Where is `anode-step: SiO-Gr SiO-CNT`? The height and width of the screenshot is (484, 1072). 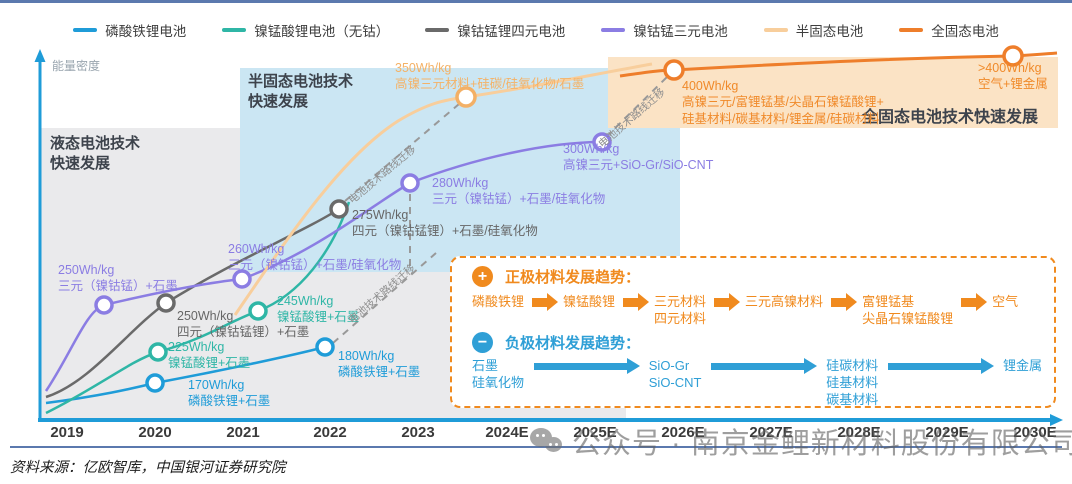 anode-step: SiO-Gr SiO-CNT is located at coordinates (675, 374).